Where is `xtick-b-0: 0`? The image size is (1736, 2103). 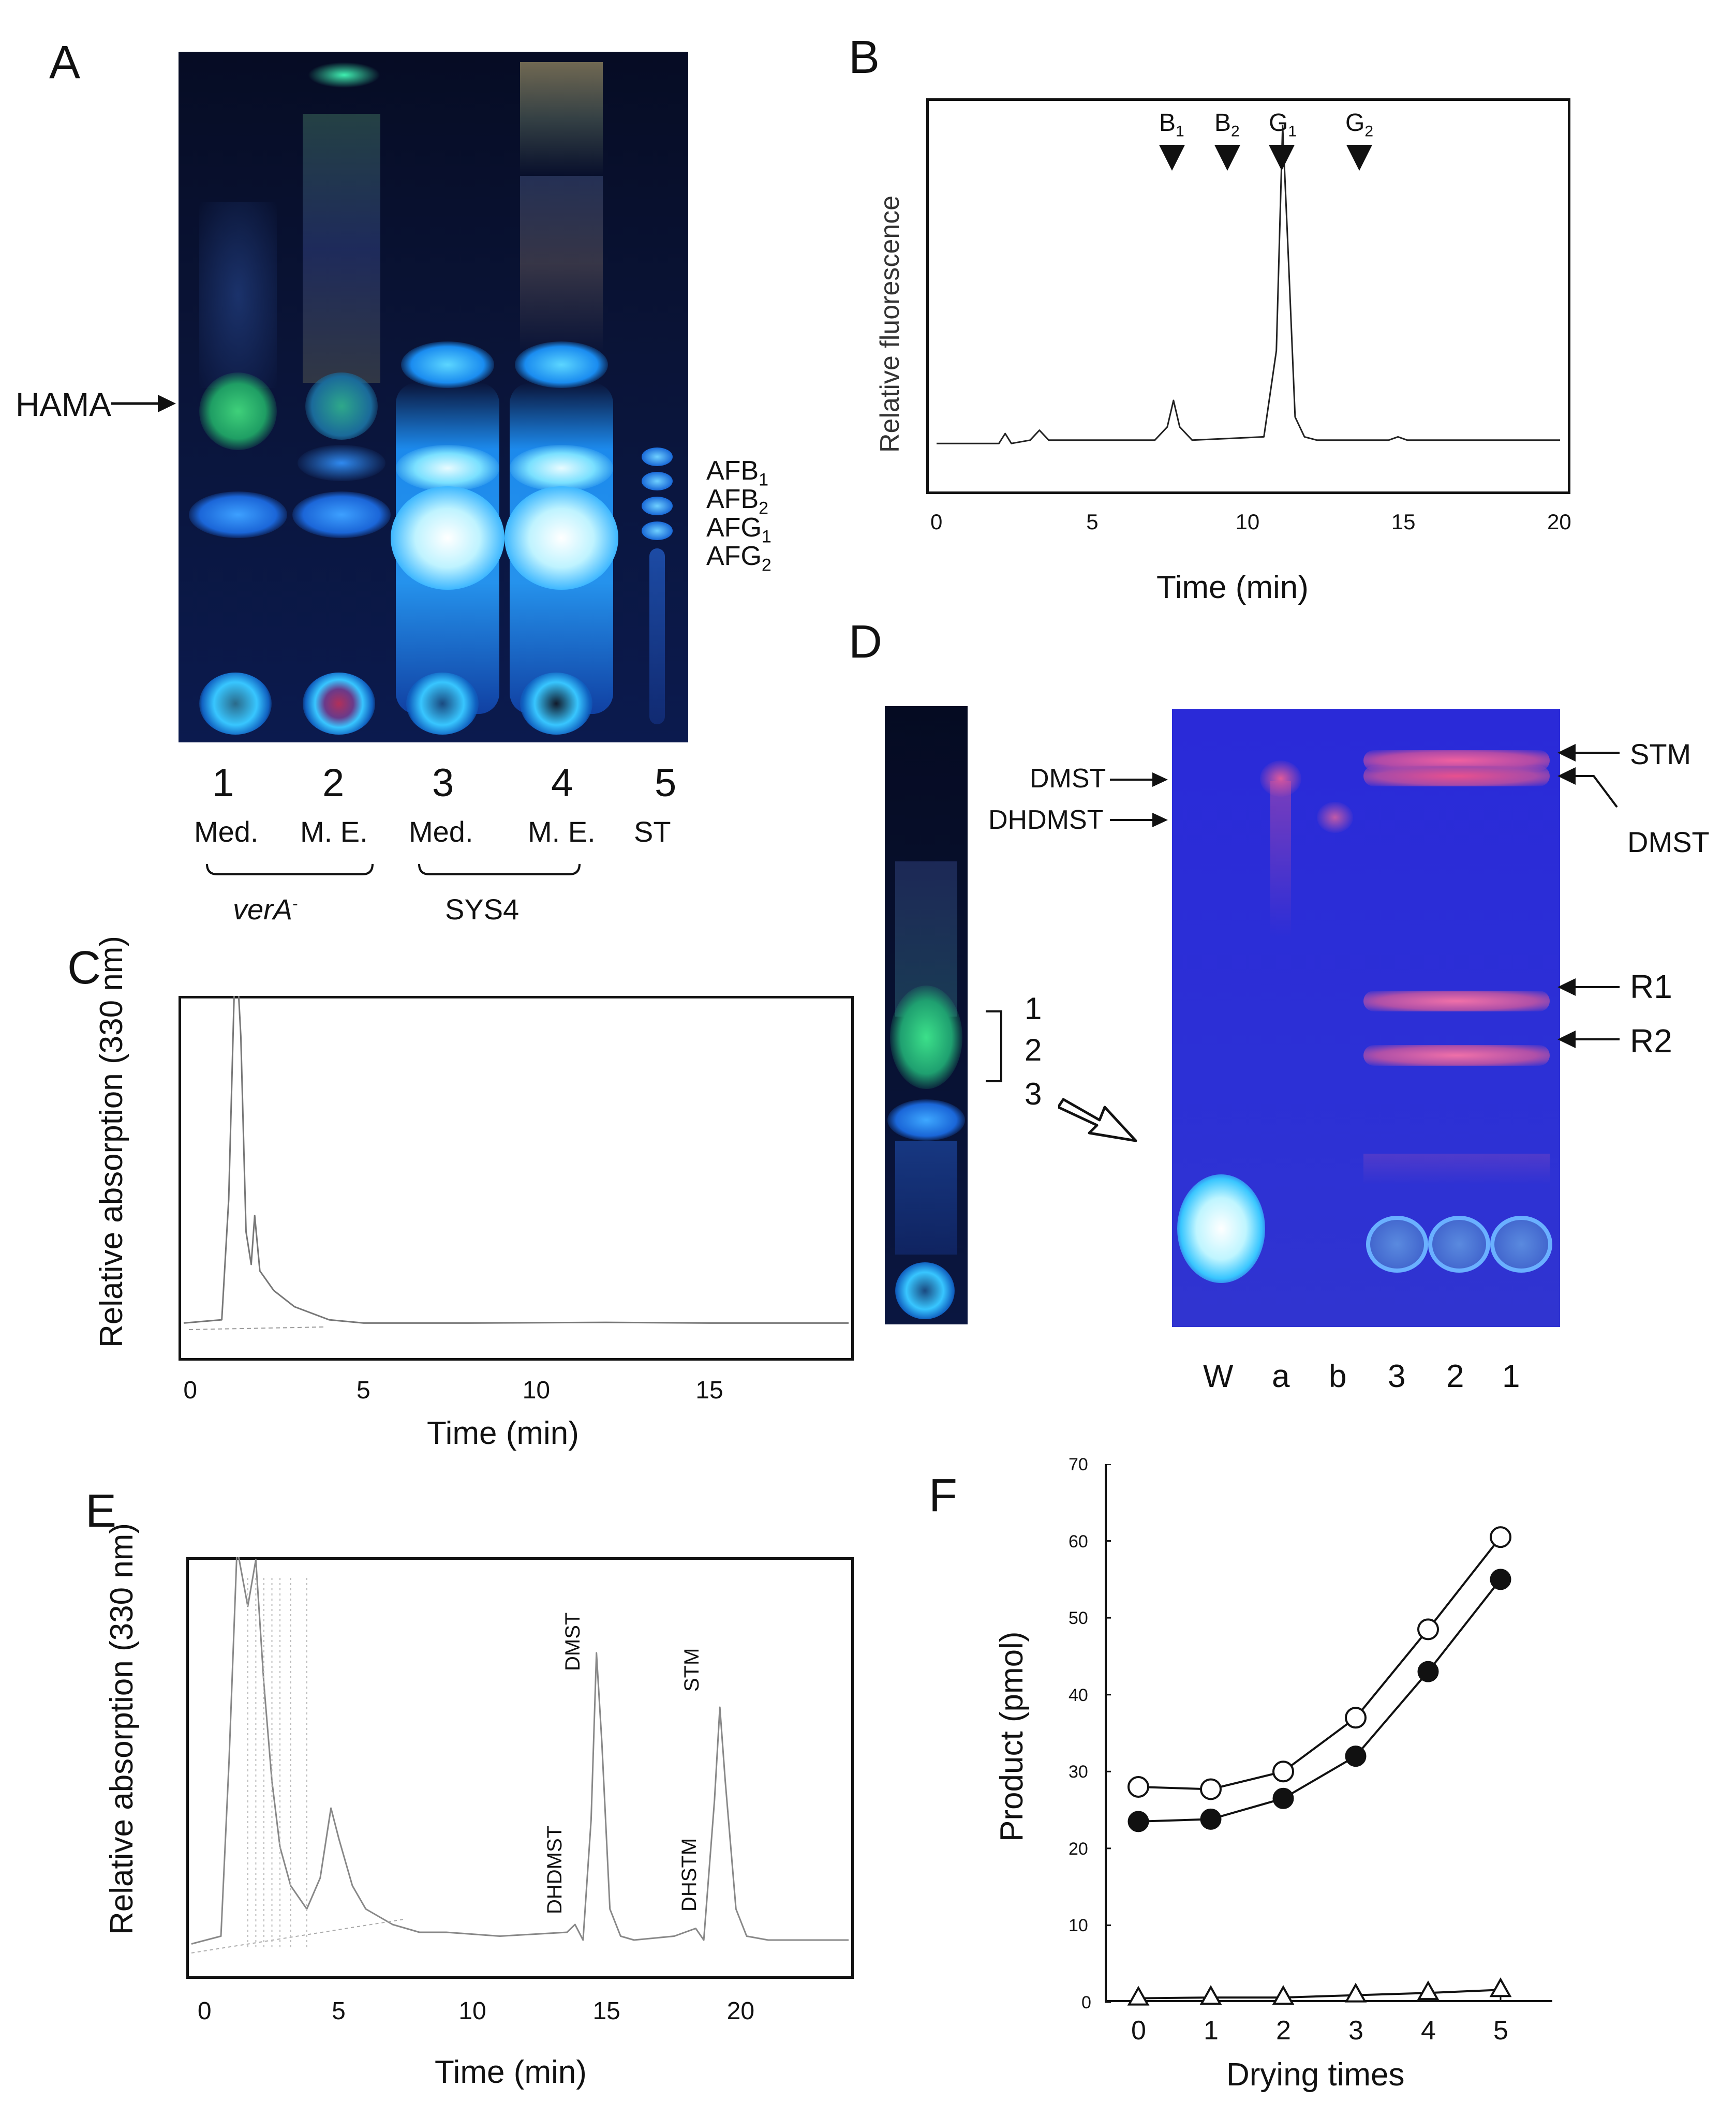 xtick-b-0: 0 is located at coordinates (936, 522).